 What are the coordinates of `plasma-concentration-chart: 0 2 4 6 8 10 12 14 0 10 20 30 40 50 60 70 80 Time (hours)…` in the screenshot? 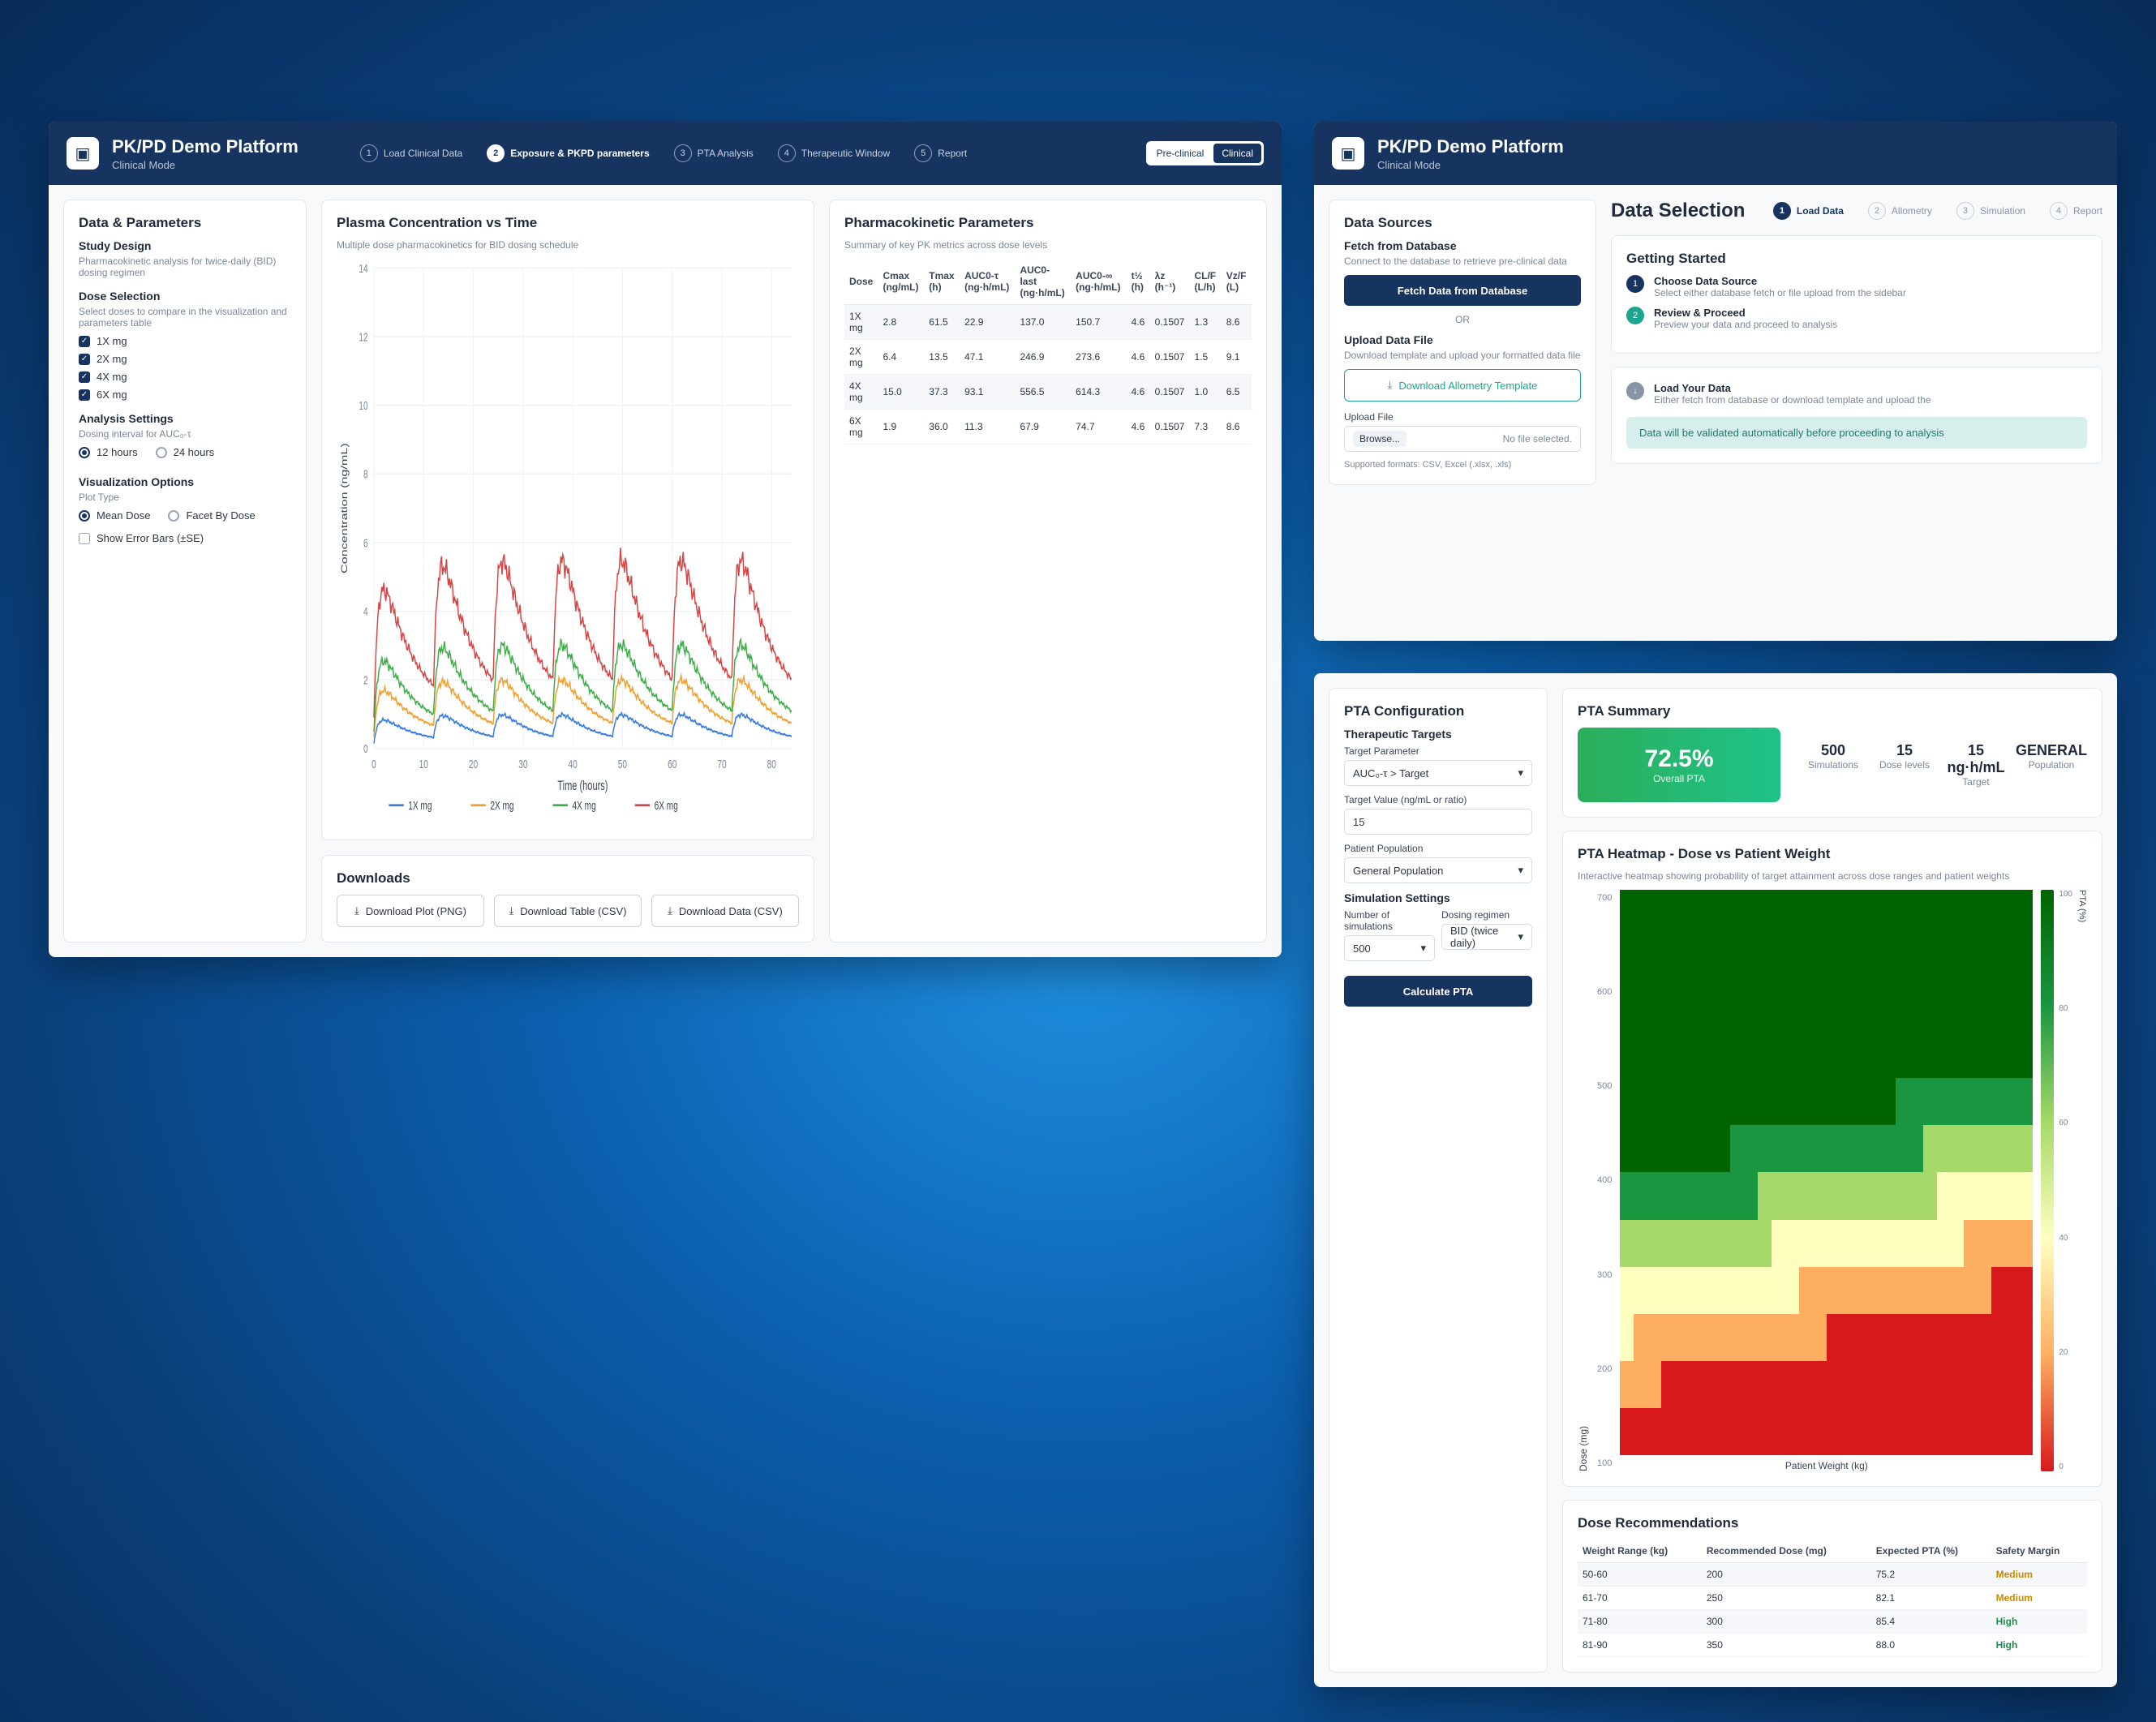 It's located at (568, 541).